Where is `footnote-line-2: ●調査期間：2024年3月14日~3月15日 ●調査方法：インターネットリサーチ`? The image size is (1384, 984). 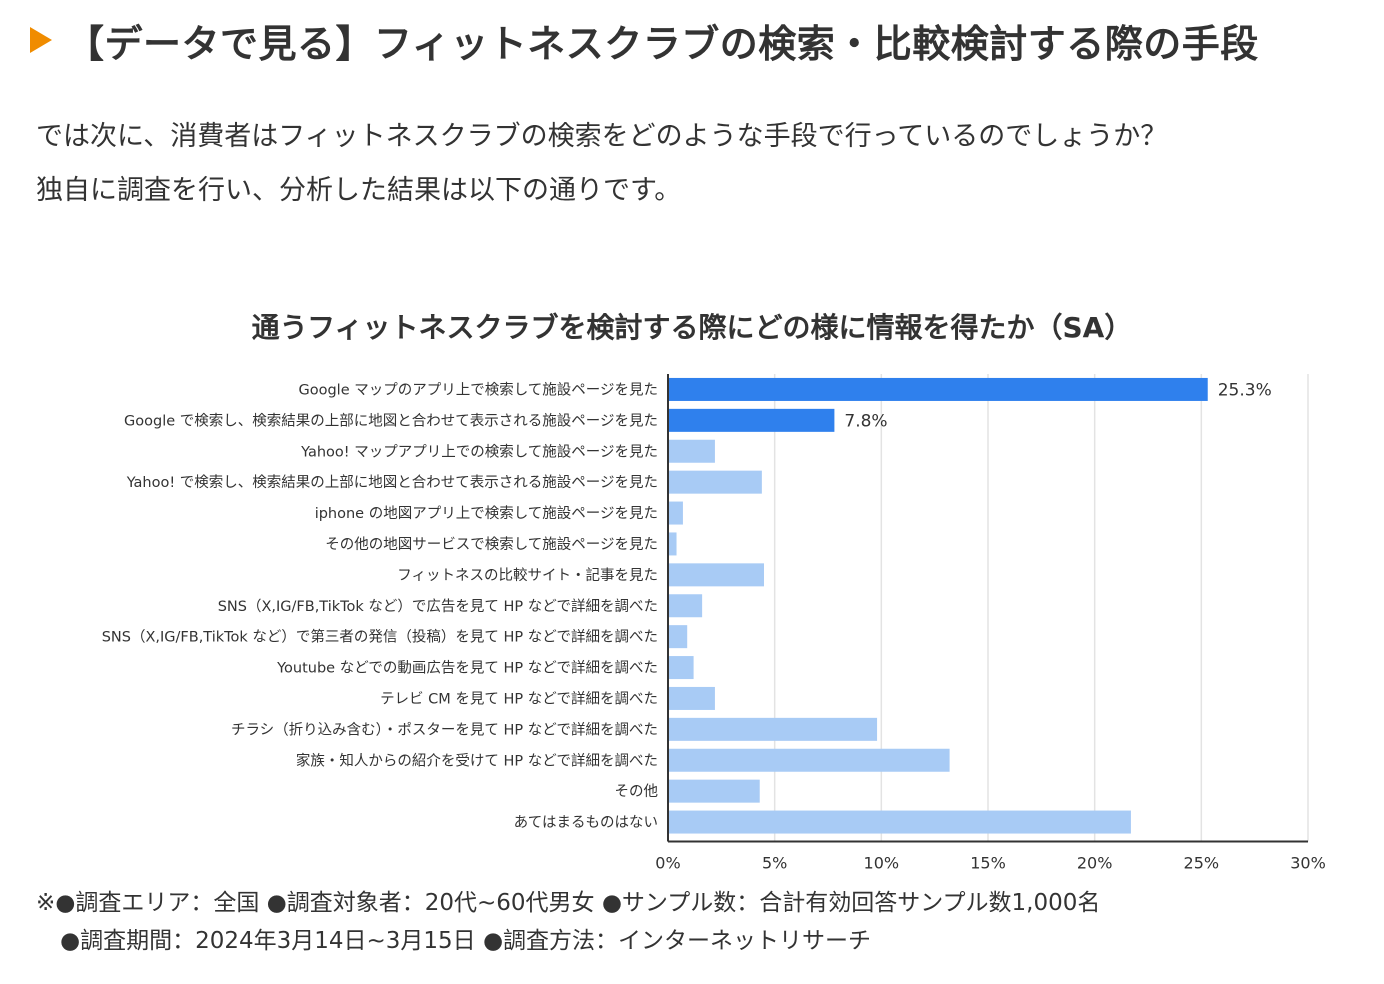
footnote-line-2: ●調査期間：2024年3月14日~3月15日 ●調査方法：インターネットリサーチ is located at coordinates (466, 941).